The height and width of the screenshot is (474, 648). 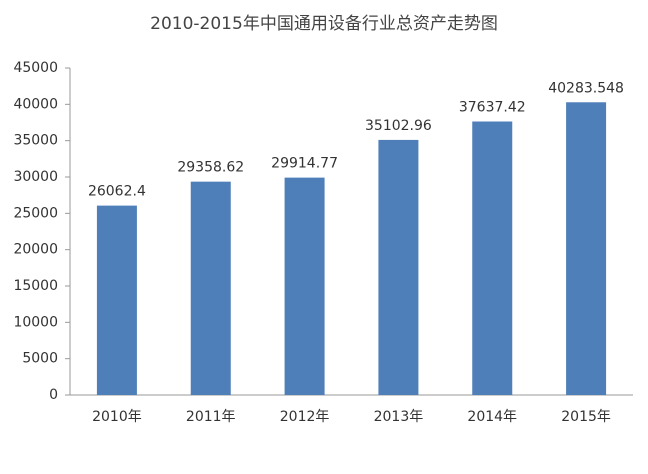 What do you see at coordinates (304, 164) in the screenshot?
I see `data-label: 29914.77` at bounding box center [304, 164].